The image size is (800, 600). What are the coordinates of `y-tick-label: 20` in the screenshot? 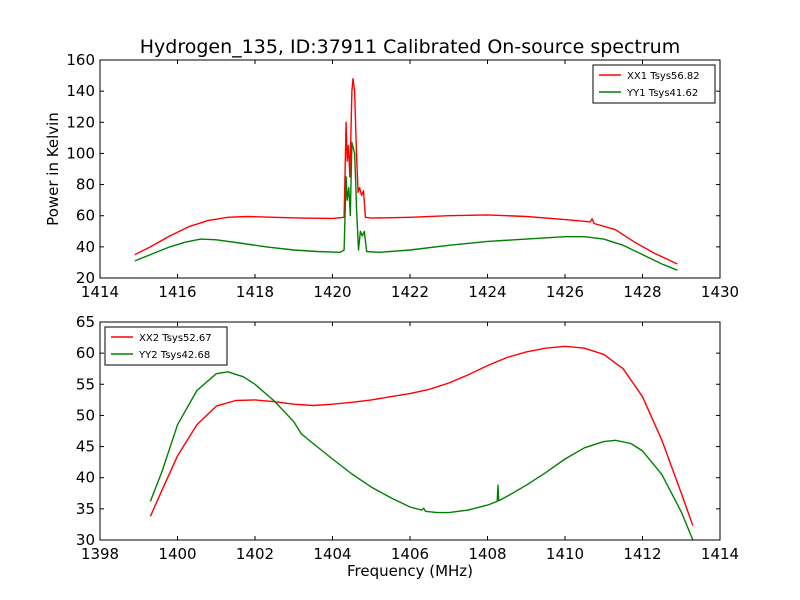 It's located at (85, 278).